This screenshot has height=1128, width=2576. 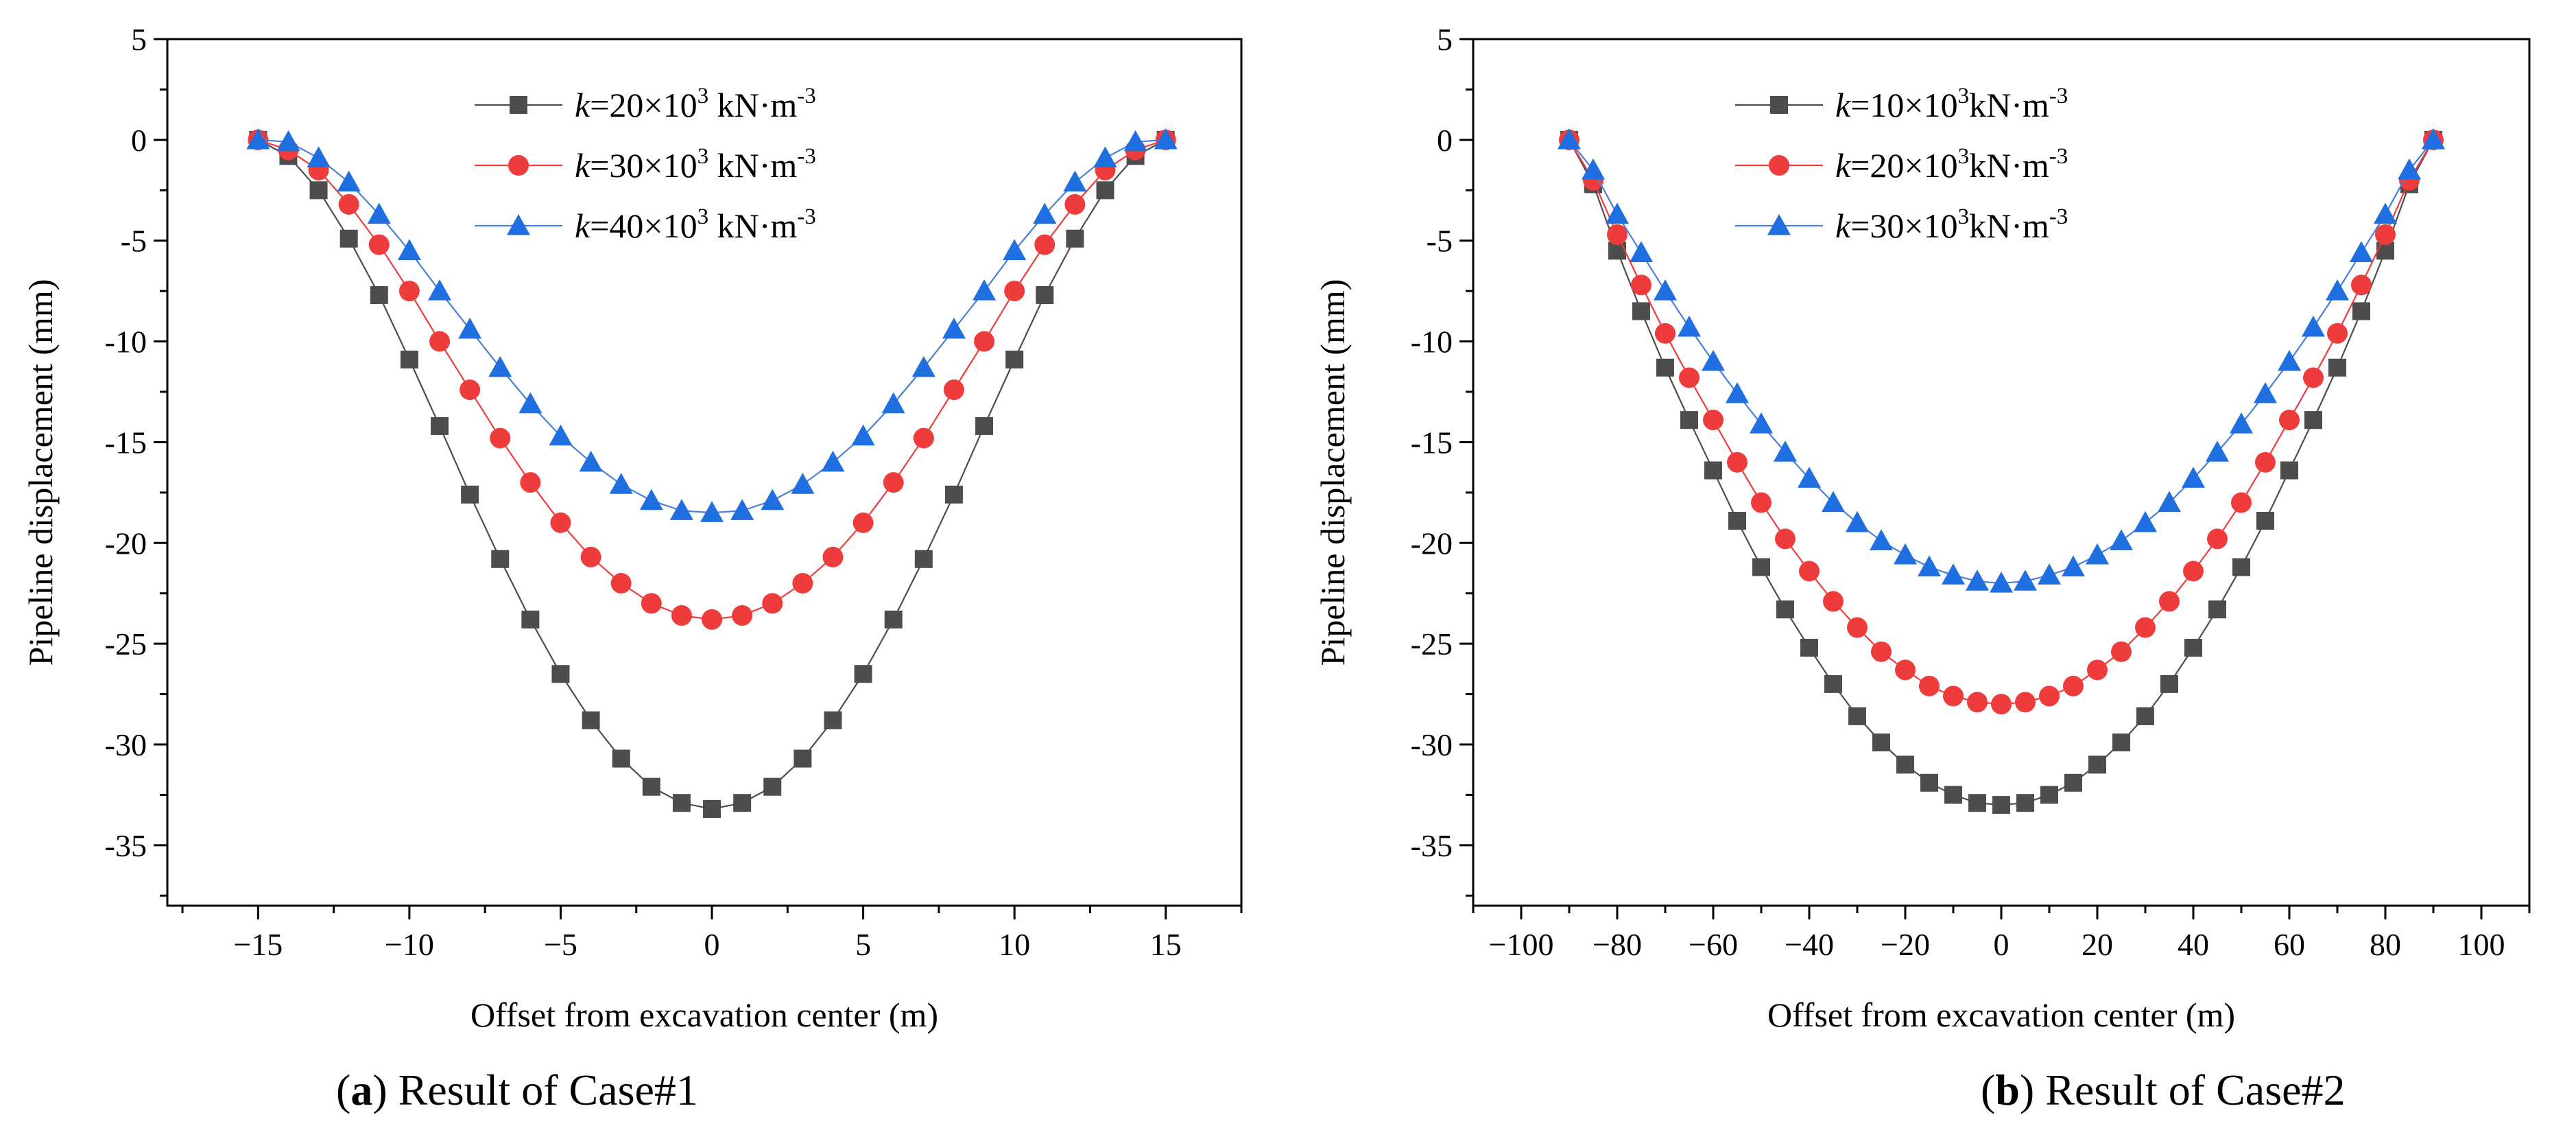 I want to click on x-tick-label: 0, so click(x=712, y=944).